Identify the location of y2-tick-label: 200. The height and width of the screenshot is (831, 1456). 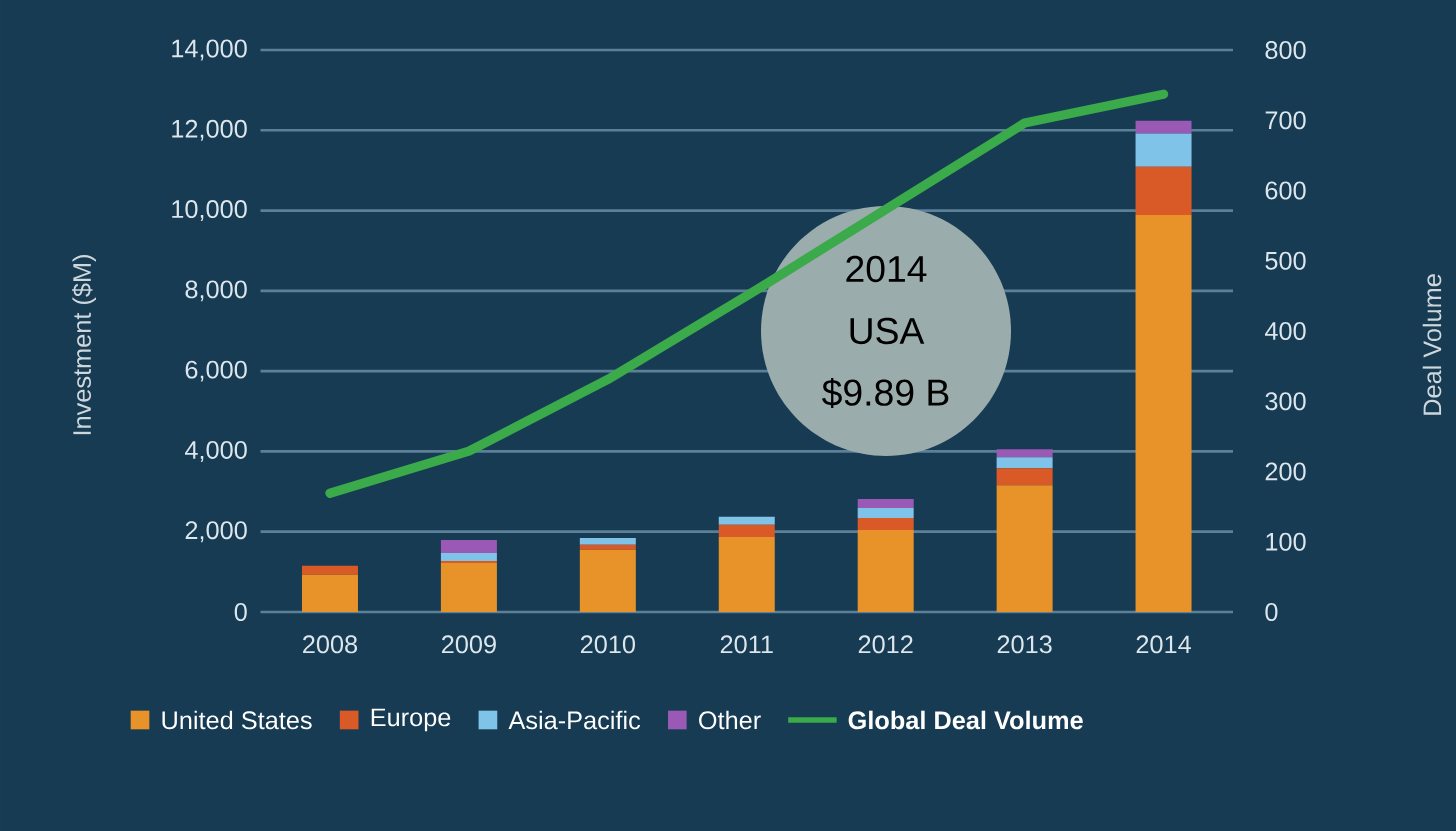
(1285, 471).